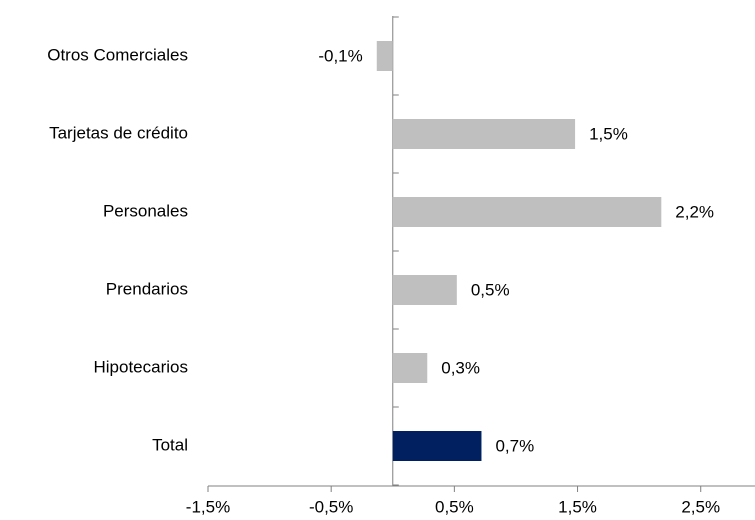 Image resolution: width=755 pixels, height=520 pixels. I want to click on x-tick-label: 0,5%, so click(454, 506).